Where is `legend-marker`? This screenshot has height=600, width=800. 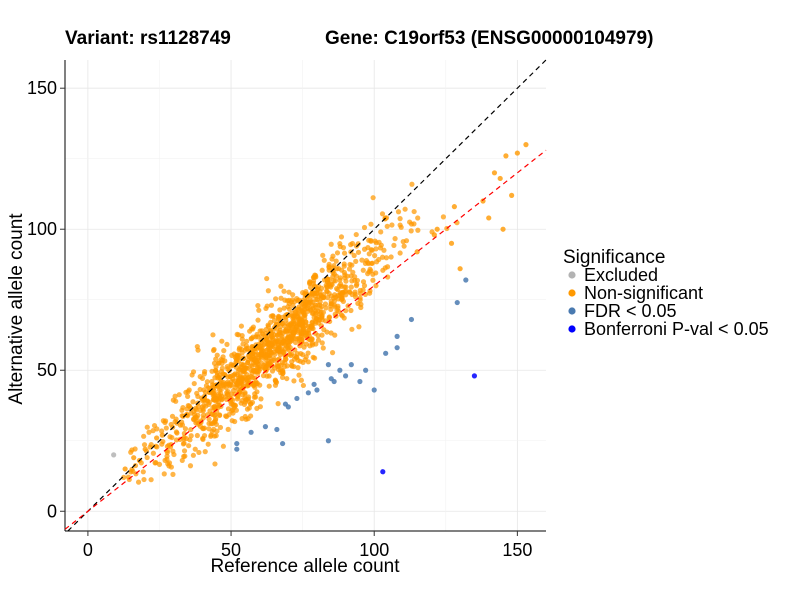
legend-marker is located at coordinates (572, 311).